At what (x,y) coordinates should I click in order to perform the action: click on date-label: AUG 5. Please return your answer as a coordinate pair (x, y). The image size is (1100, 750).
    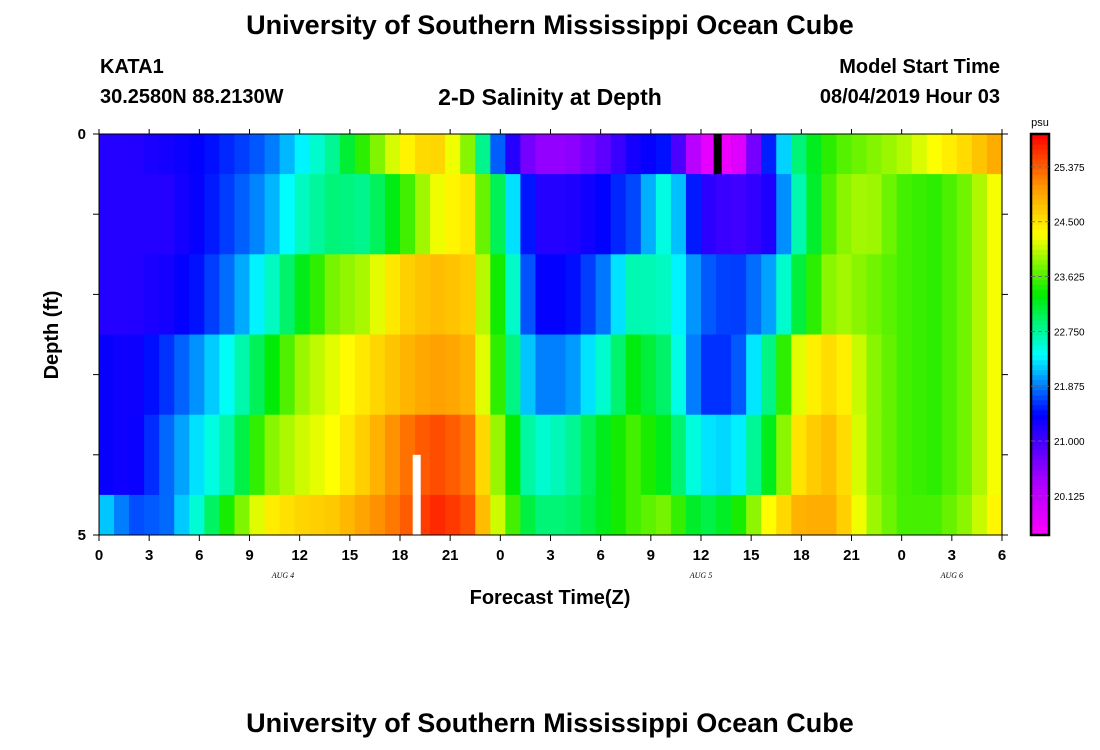
    Looking at the image, I should click on (700, 575).